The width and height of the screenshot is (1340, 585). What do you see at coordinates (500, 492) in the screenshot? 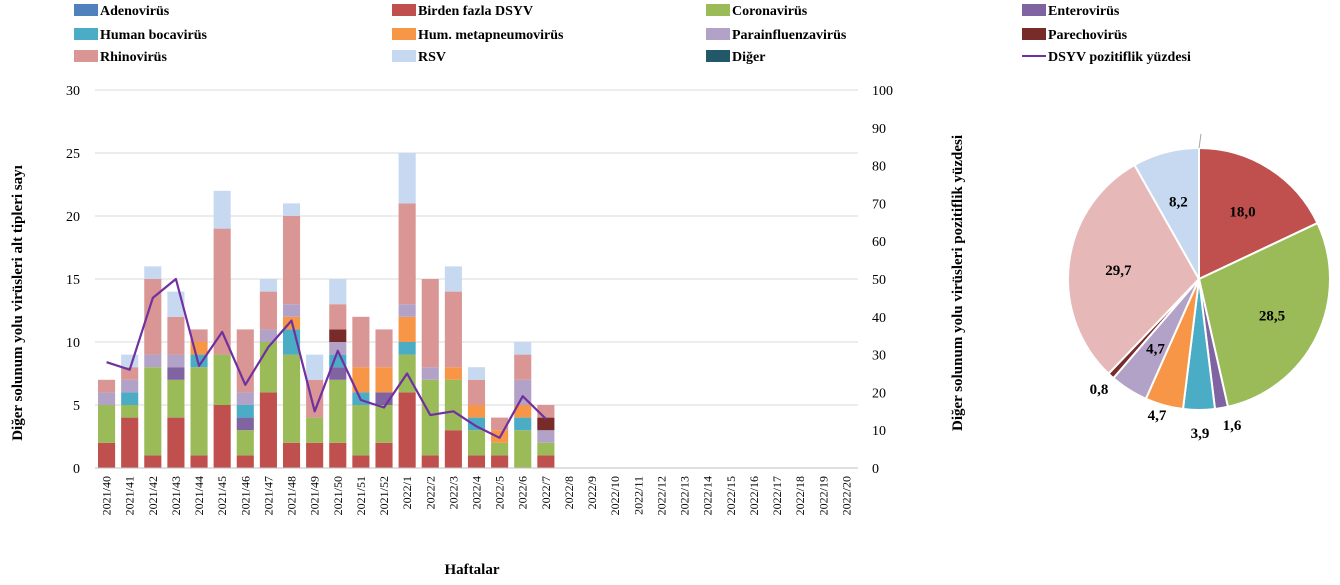
I see `x-tick-label: 2022/5` at bounding box center [500, 492].